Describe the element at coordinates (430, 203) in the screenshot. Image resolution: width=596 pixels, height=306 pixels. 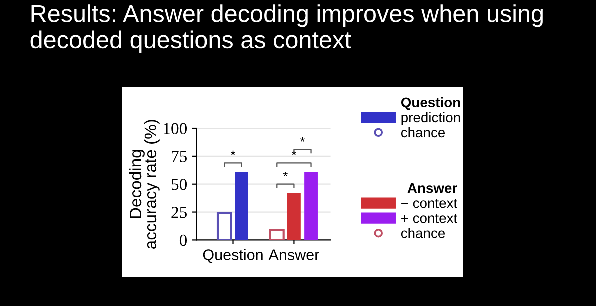
I see `legend-label: − context` at that location.